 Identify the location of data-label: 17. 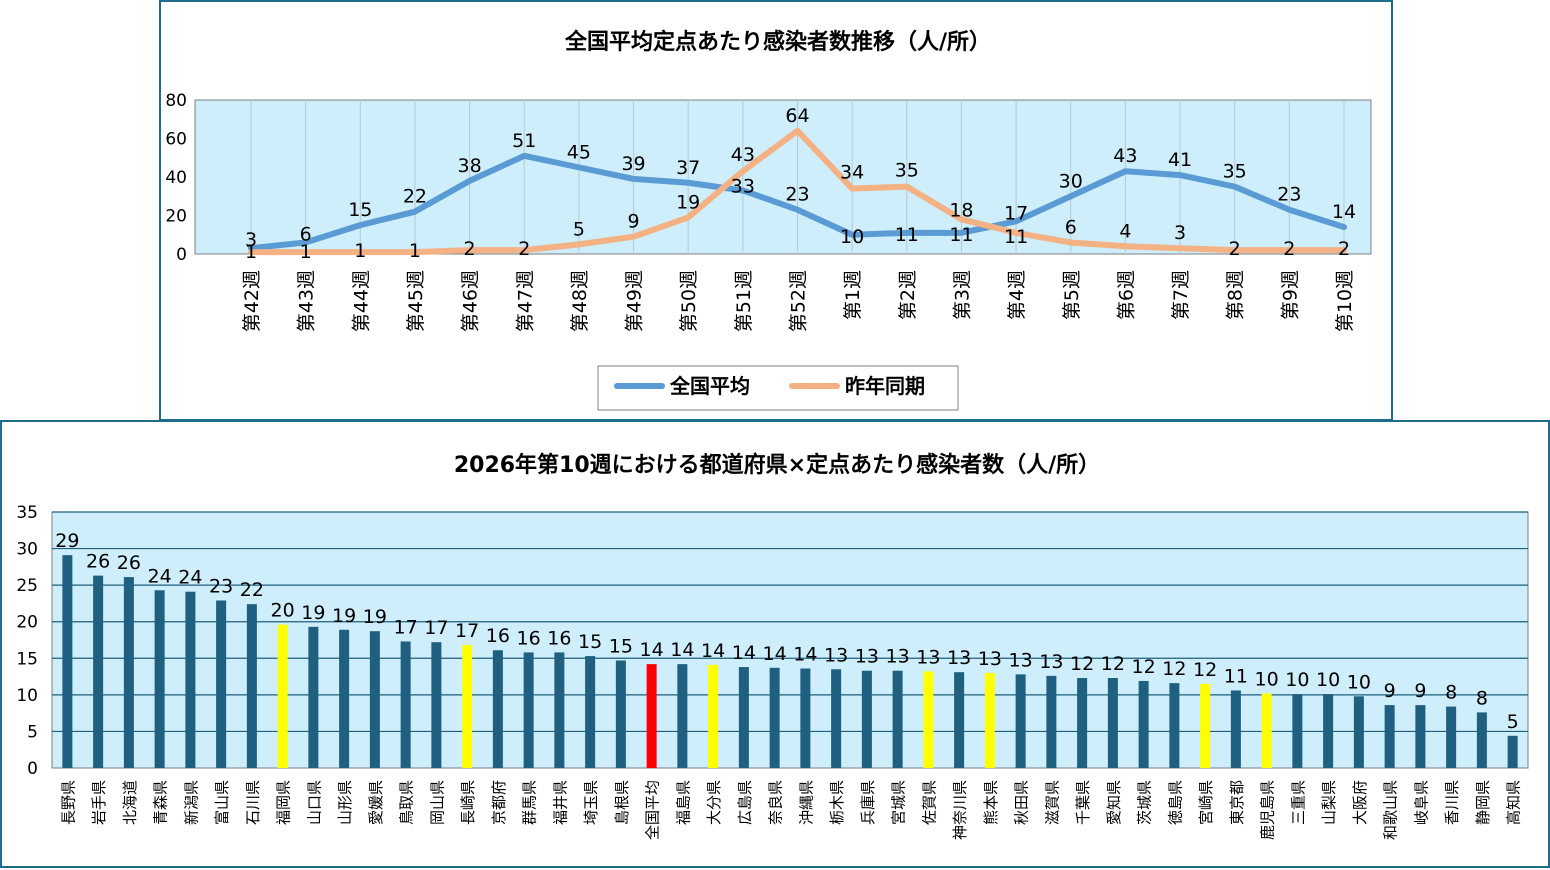
(436, 628).